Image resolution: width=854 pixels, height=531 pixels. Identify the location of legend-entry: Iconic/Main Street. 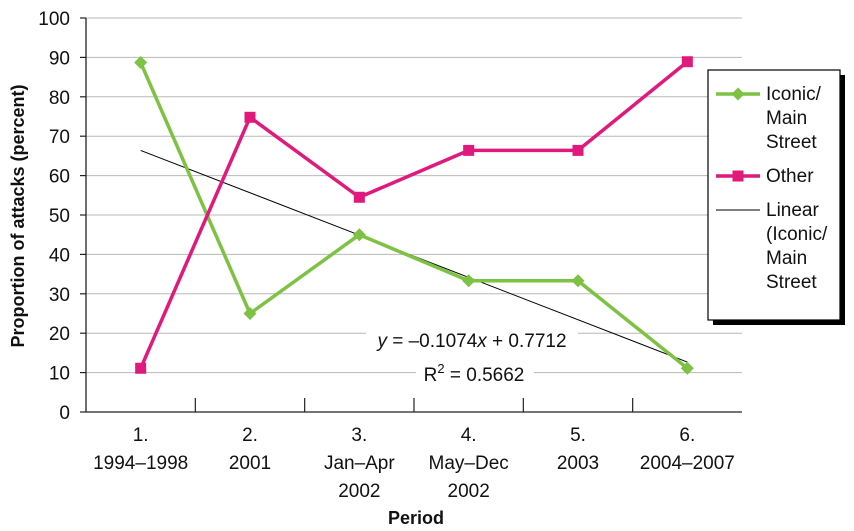
(769, 118).